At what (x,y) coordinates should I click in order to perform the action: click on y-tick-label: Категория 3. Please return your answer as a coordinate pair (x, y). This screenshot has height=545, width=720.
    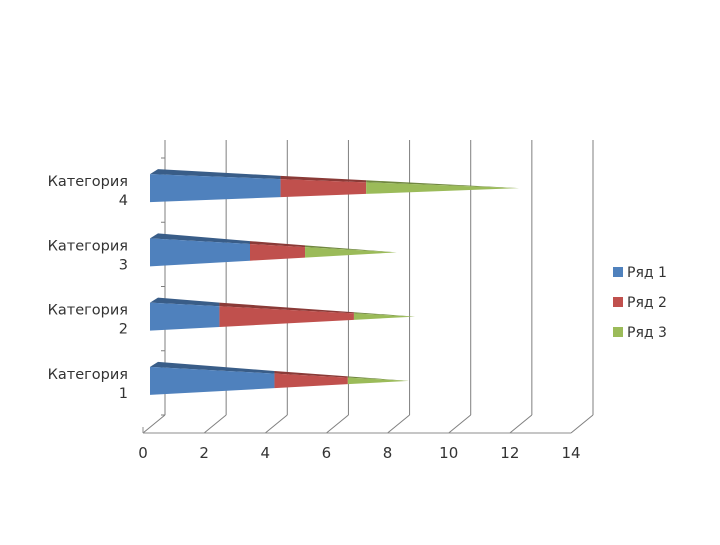
    Looking at the image, I should click on (88, 255).